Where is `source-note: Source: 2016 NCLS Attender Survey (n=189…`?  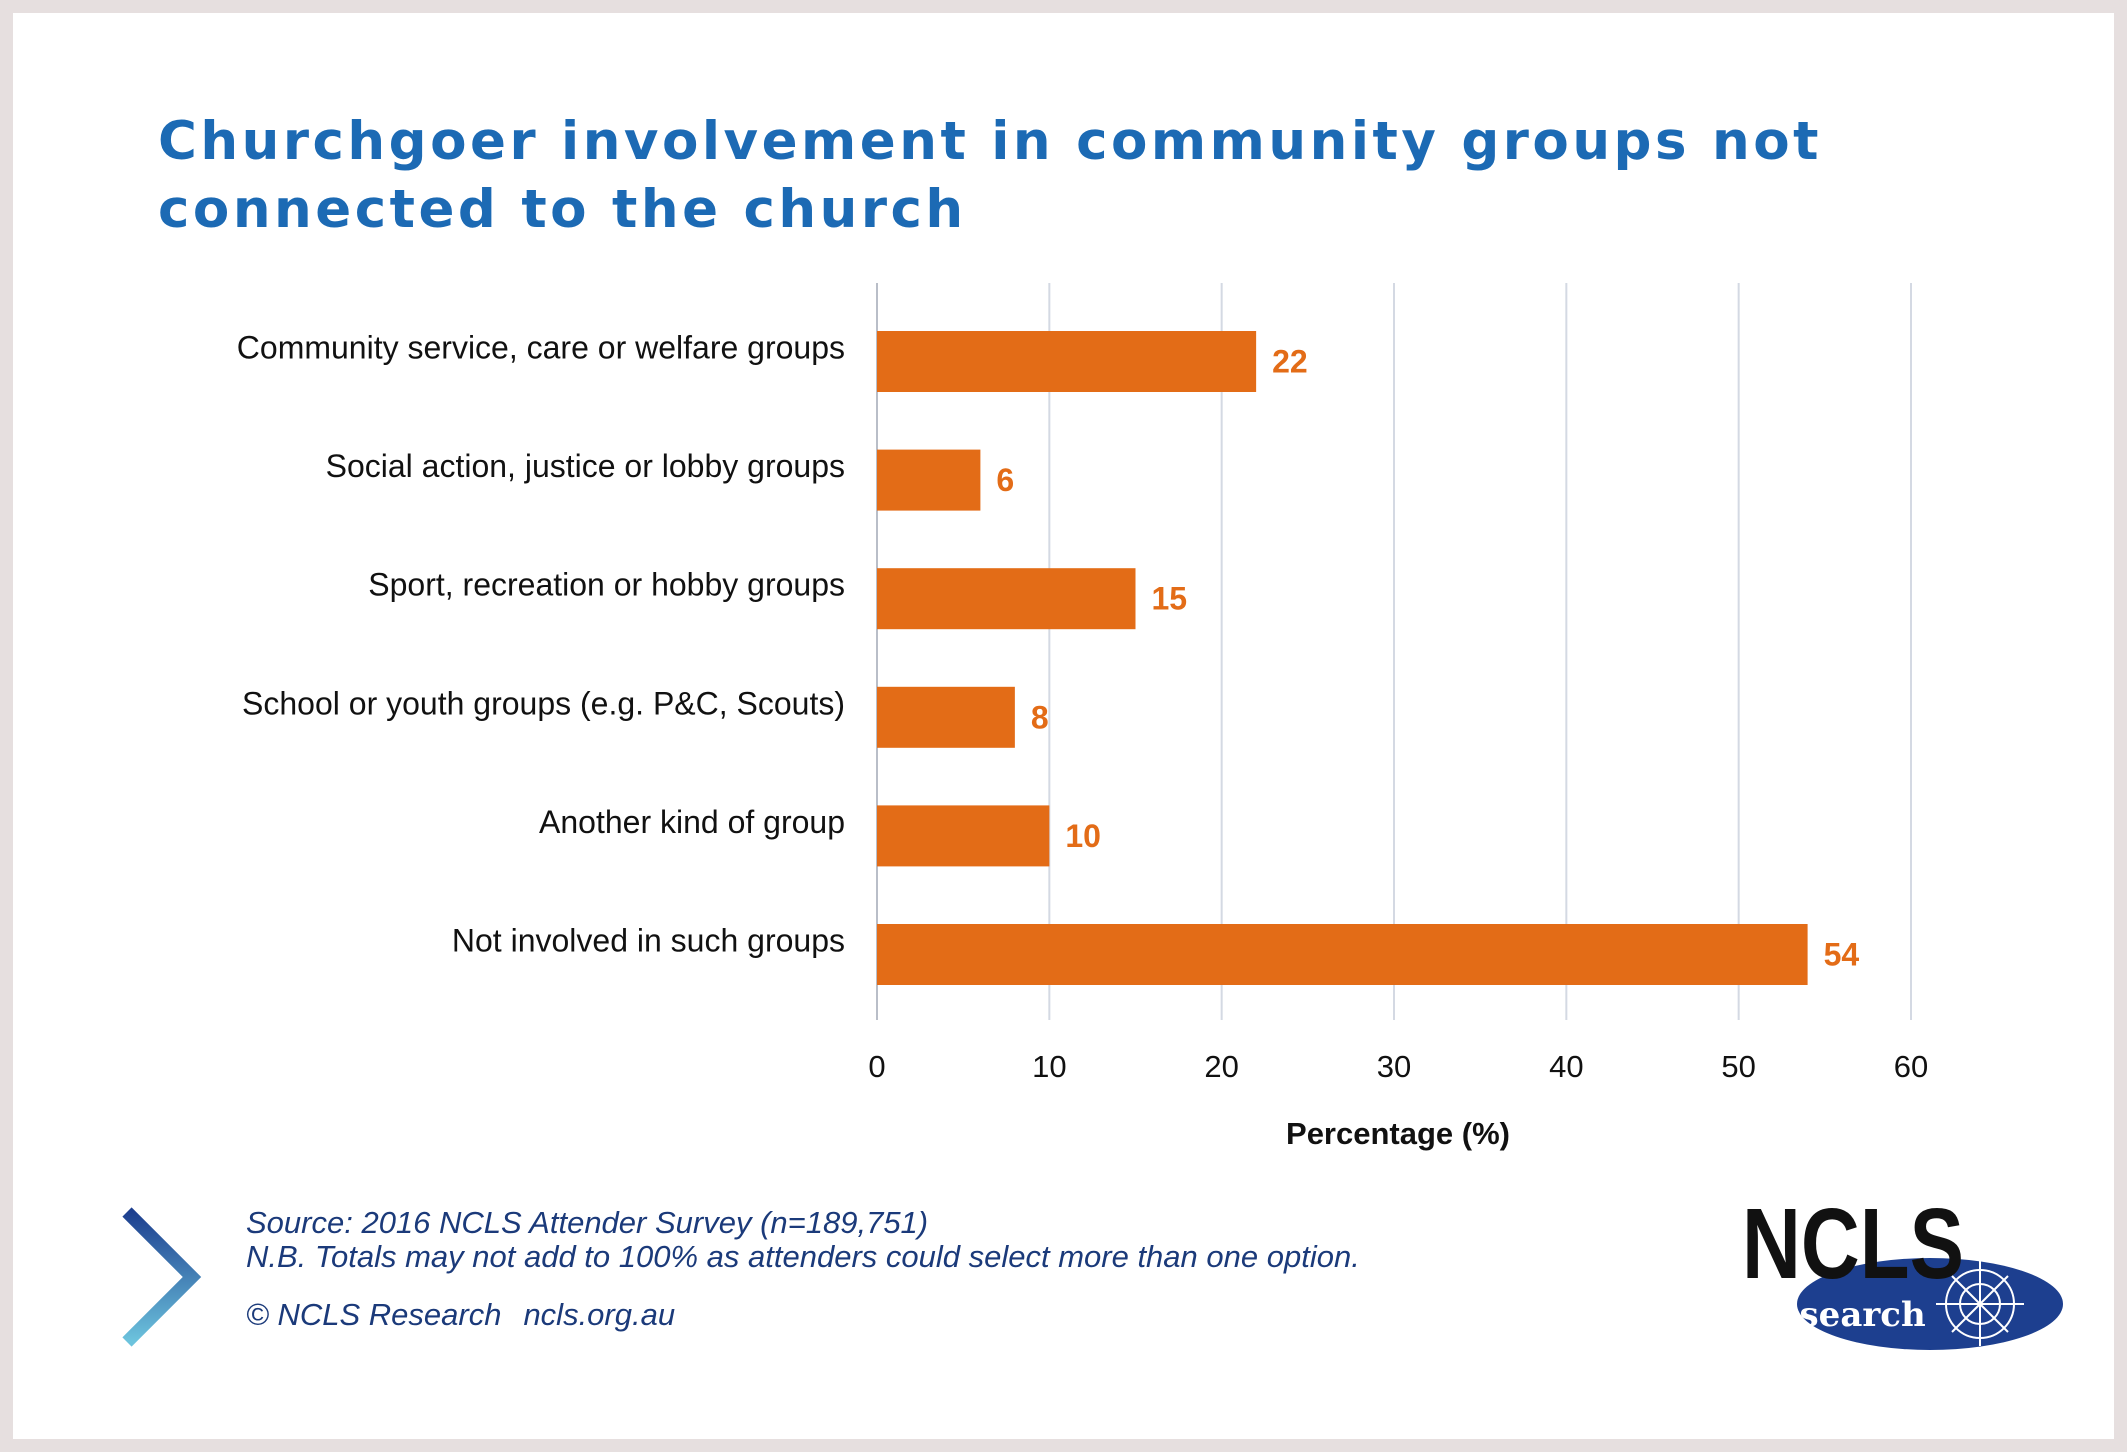 source-note: Source: 2016 NCLS Attender Survey (n=189… is located at coordinates (587, 1222).